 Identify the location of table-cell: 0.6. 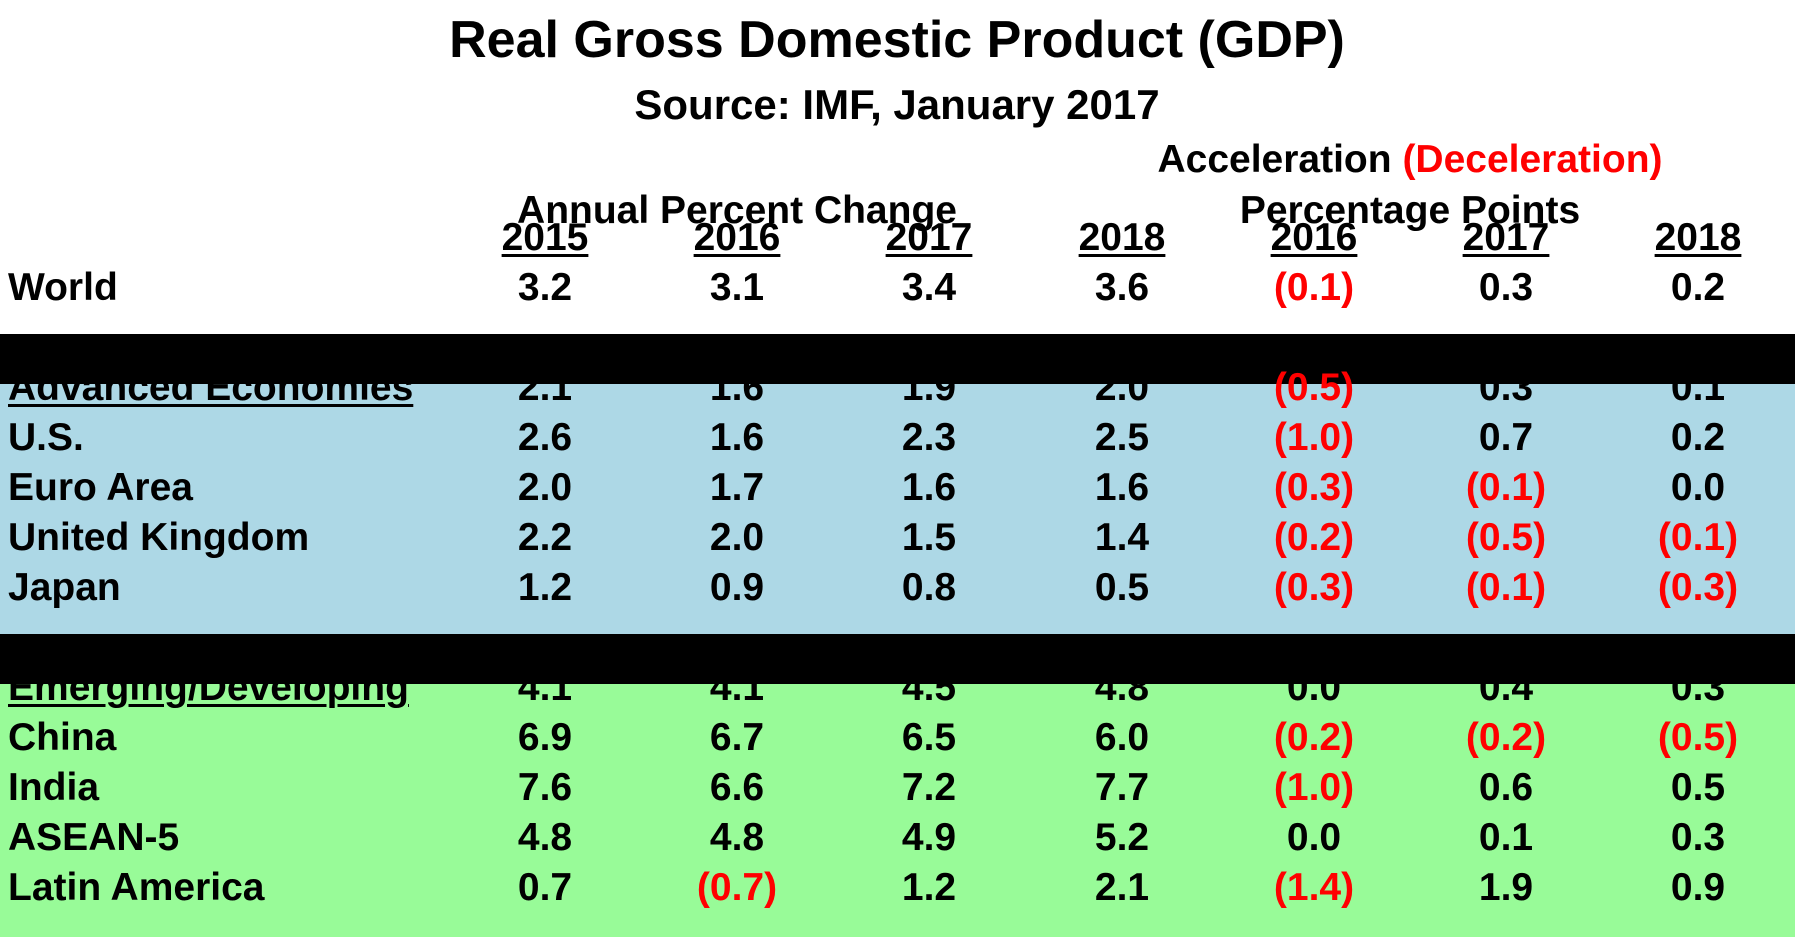
(1506, 787).